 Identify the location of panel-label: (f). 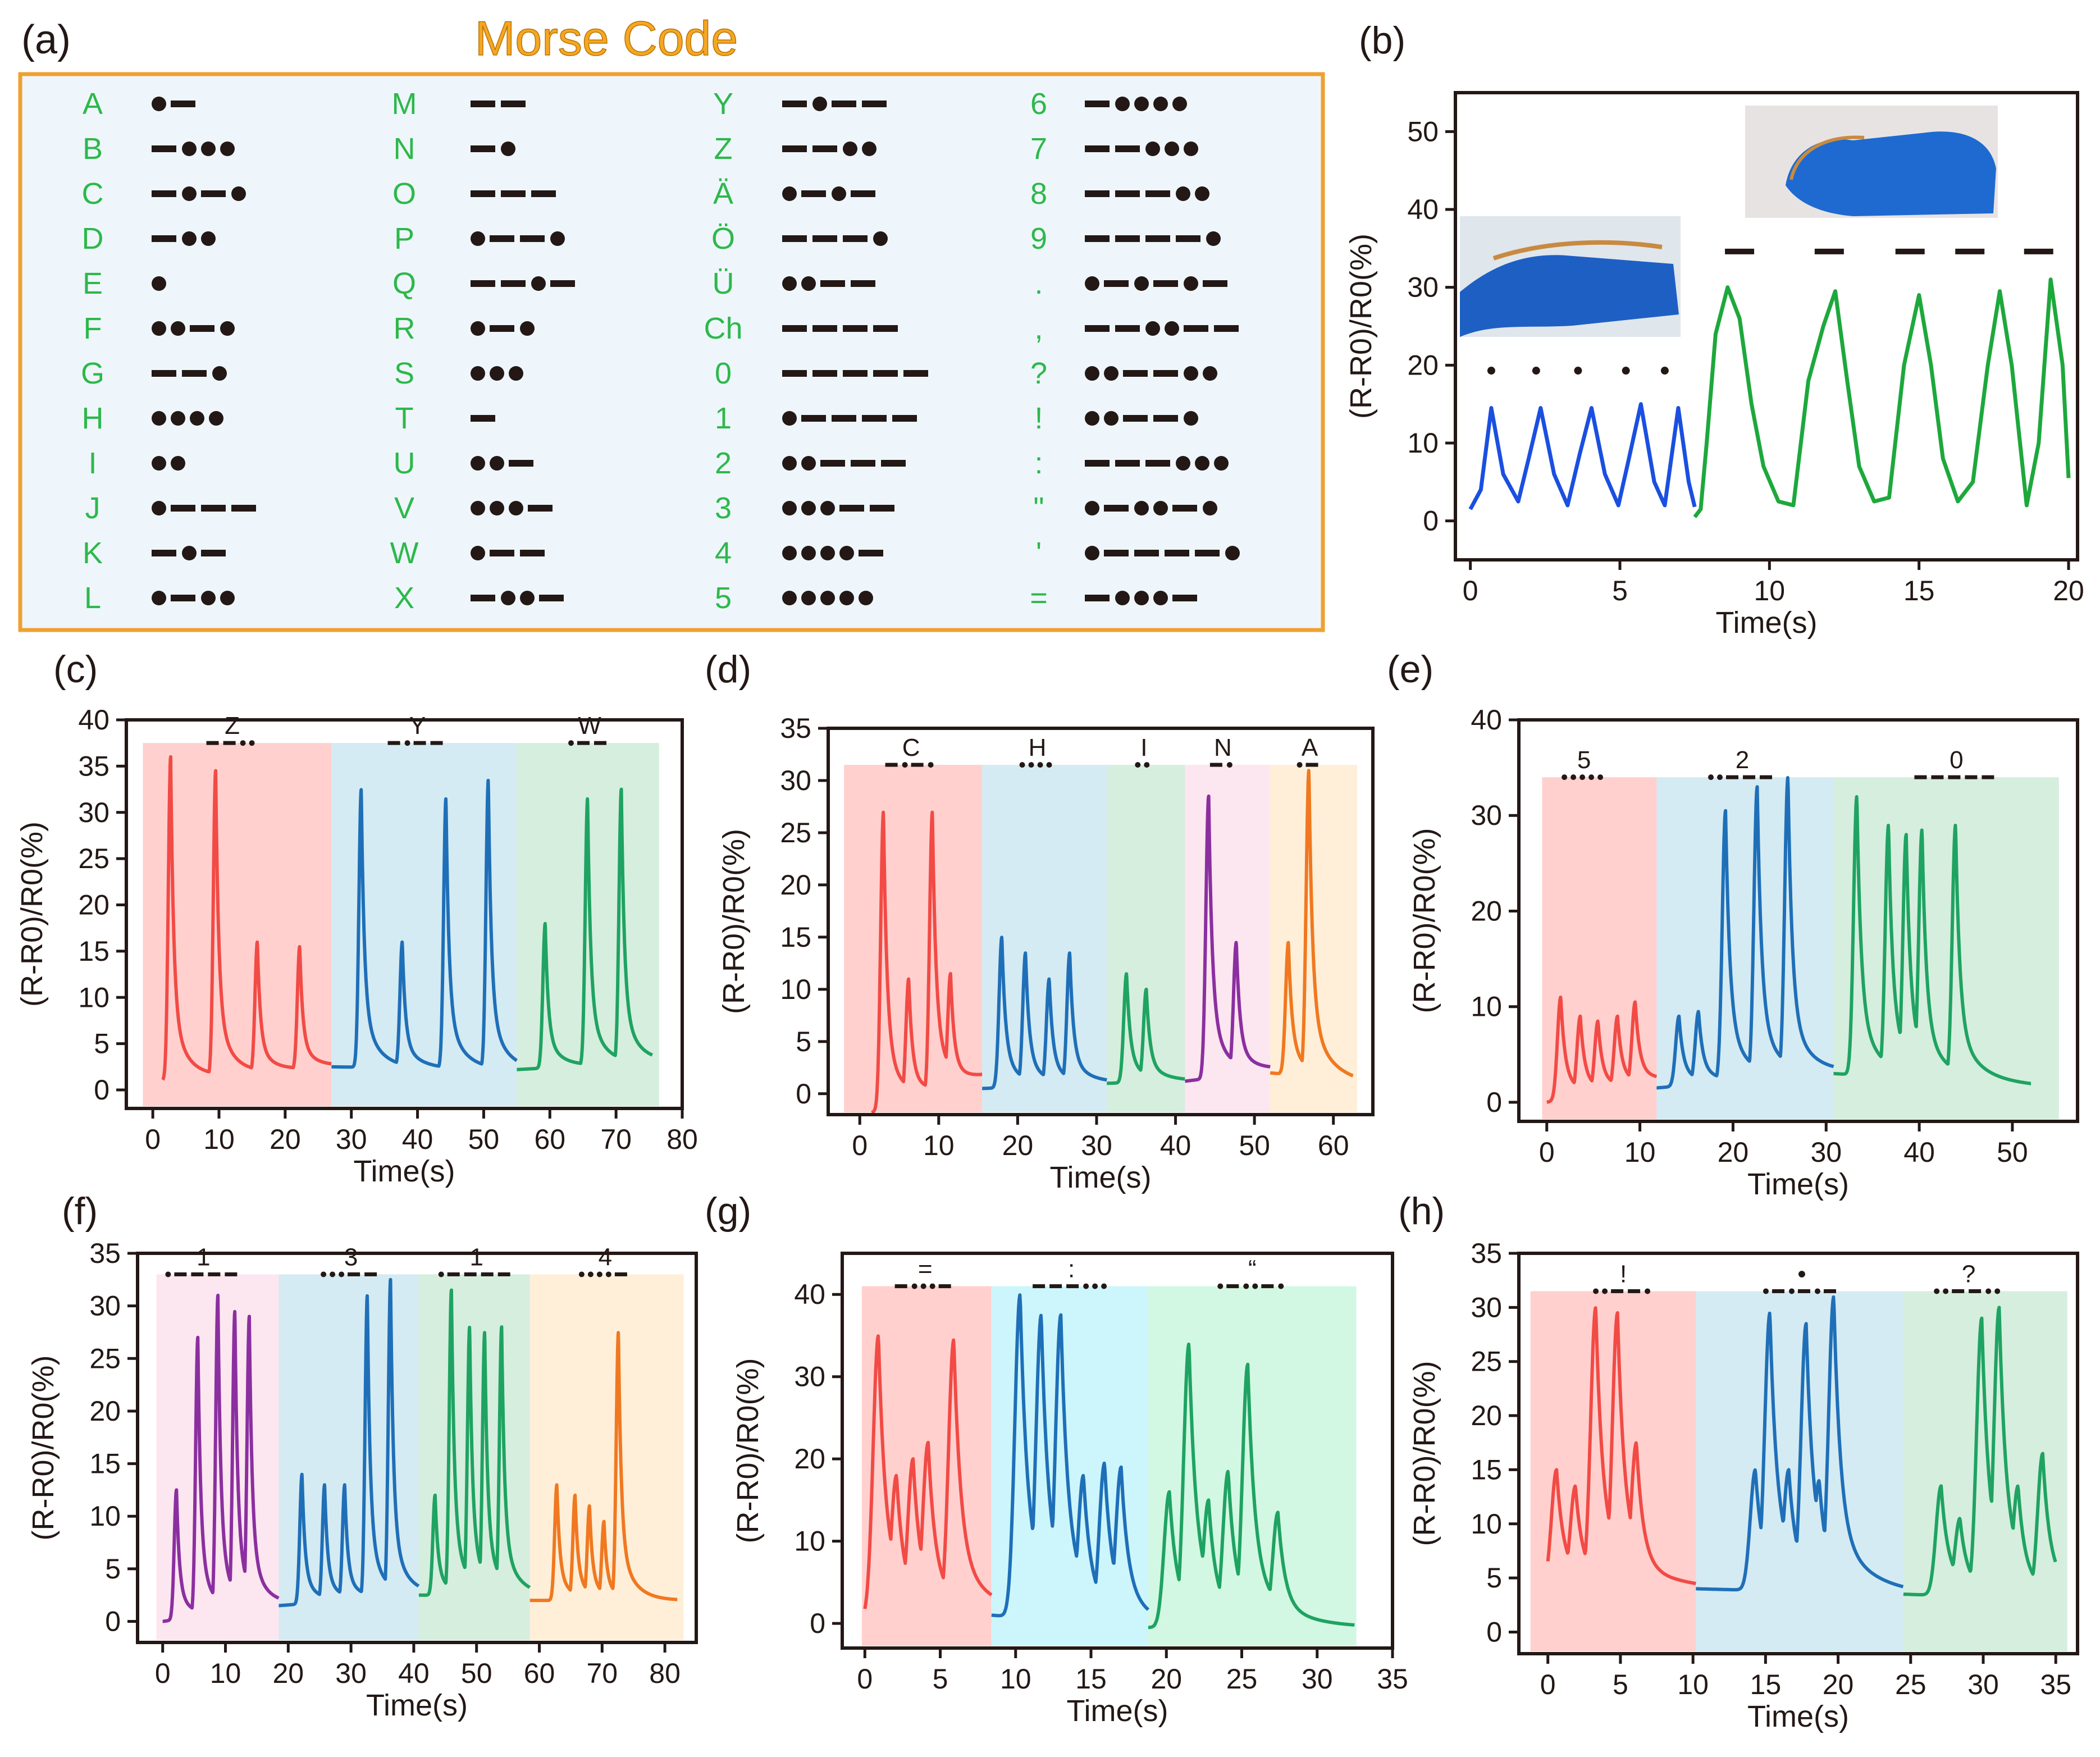
(80, 1211).